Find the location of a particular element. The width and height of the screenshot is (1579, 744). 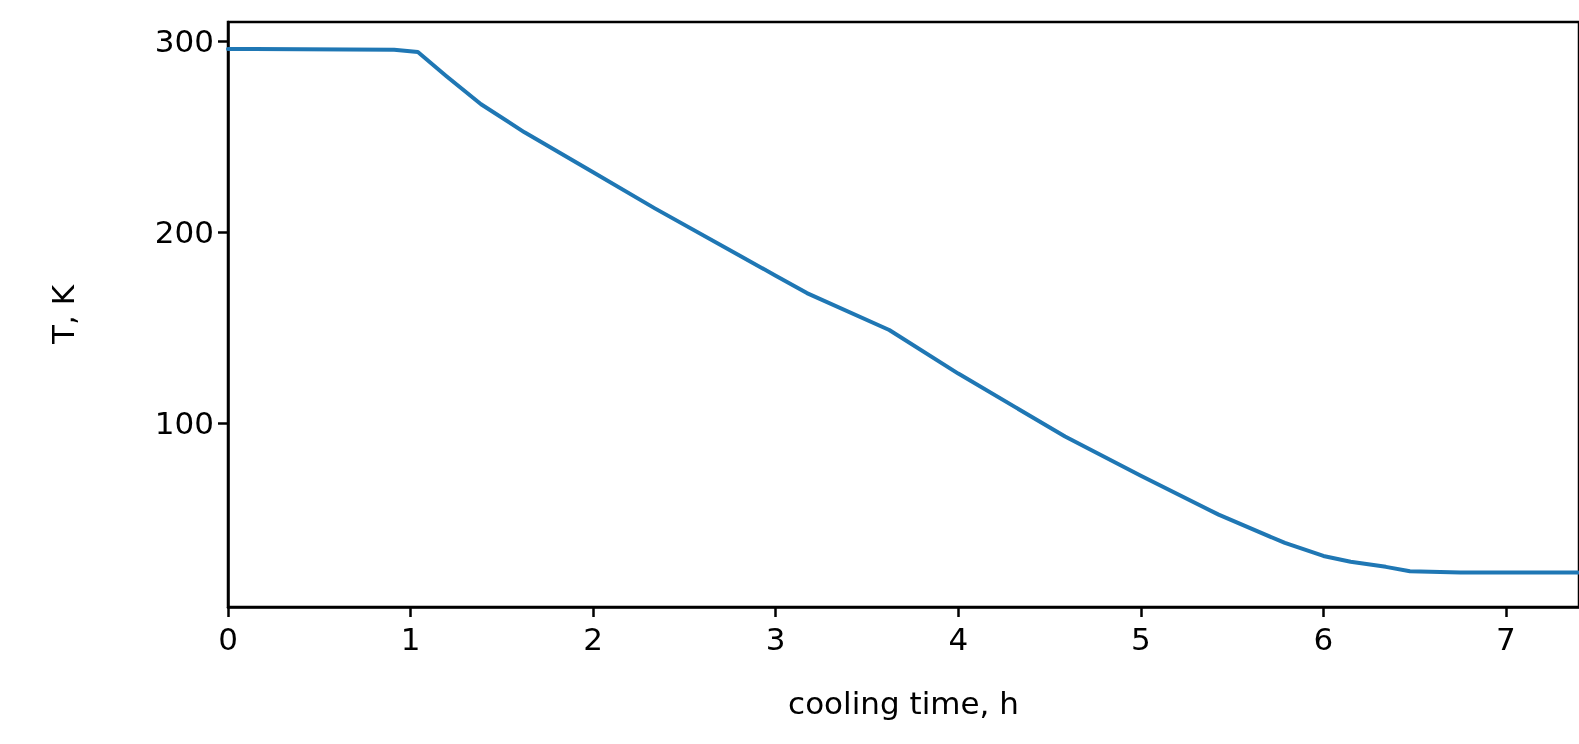

x-tick-label: 3 is located at coordinates (775, 638).